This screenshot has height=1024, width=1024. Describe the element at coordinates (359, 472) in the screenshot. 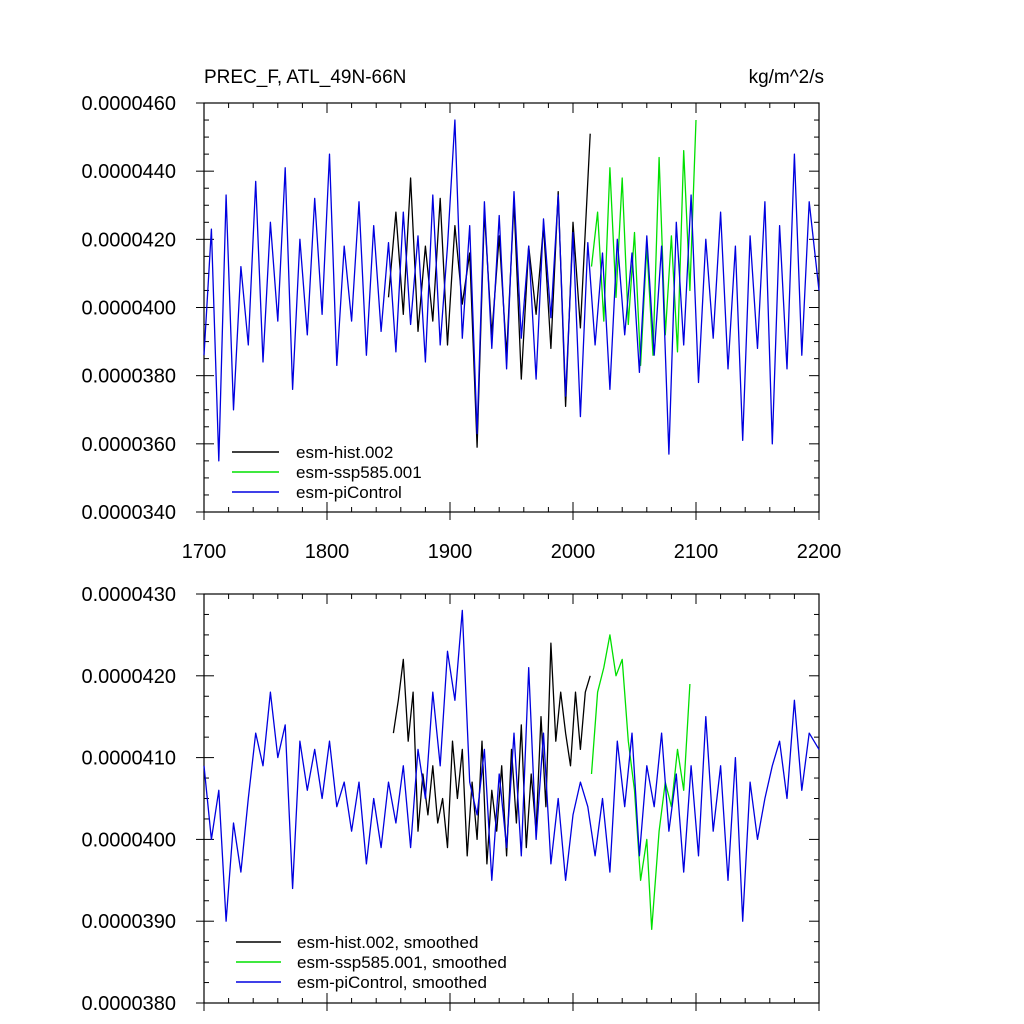

I see `legend-label: esm-ssp585.001` at that location.